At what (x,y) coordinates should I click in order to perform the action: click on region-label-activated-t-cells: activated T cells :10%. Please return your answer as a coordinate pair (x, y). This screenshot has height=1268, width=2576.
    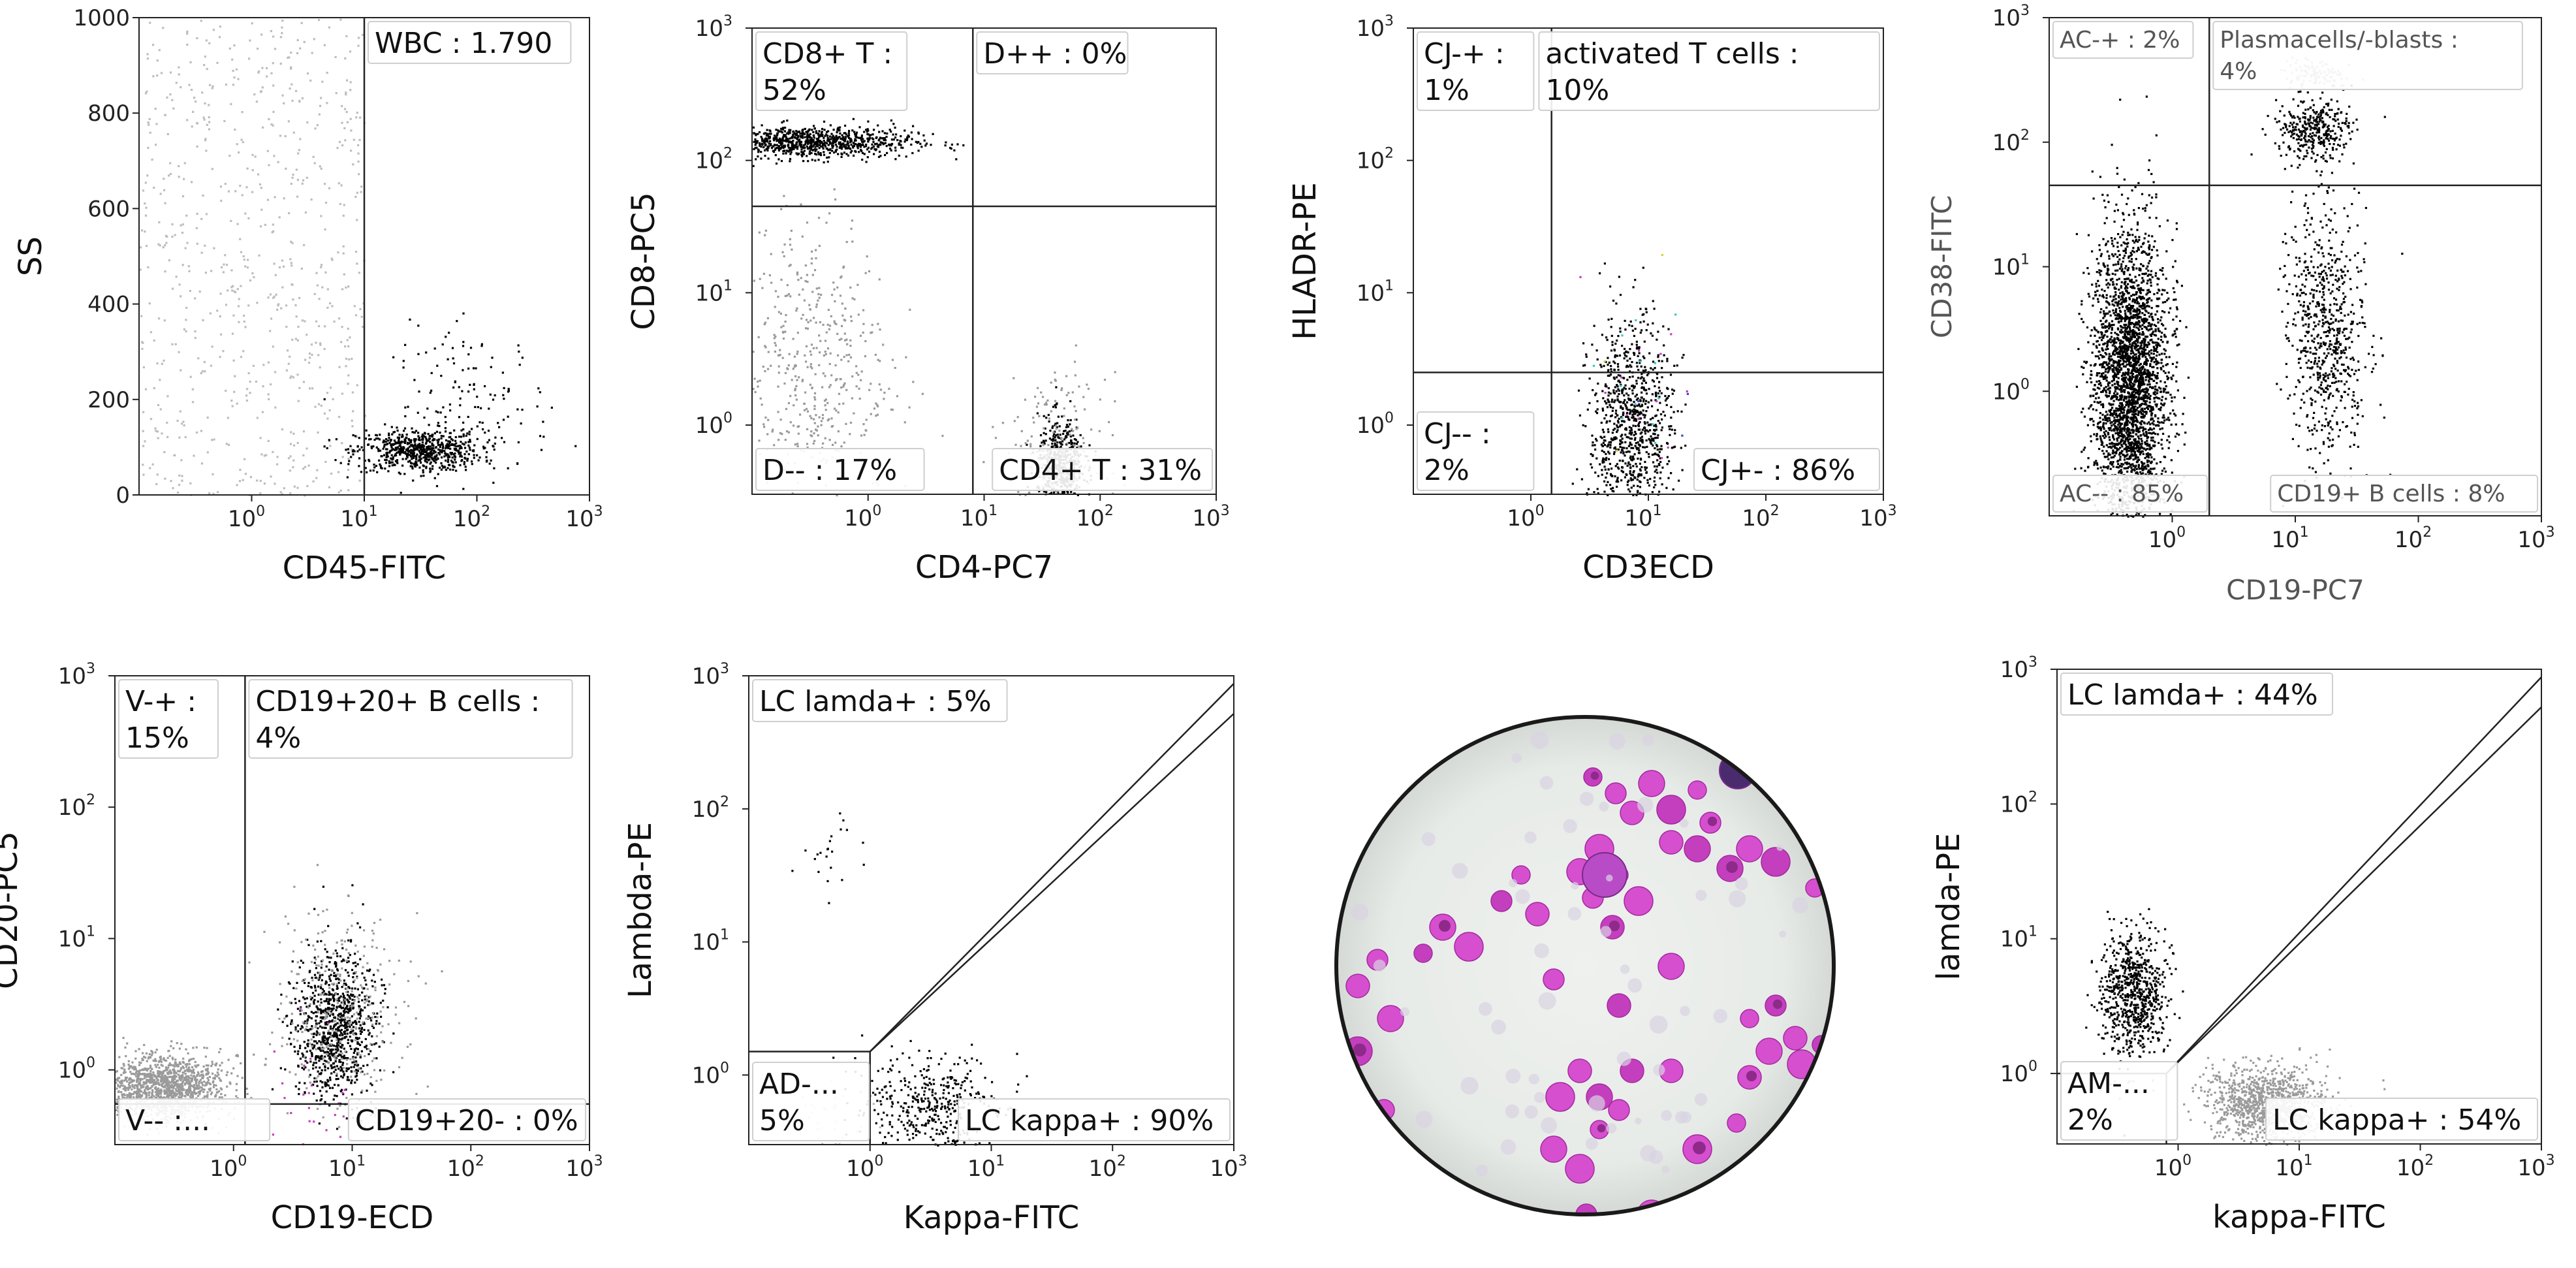
    Looking at the image, I should click on (1709, 71).